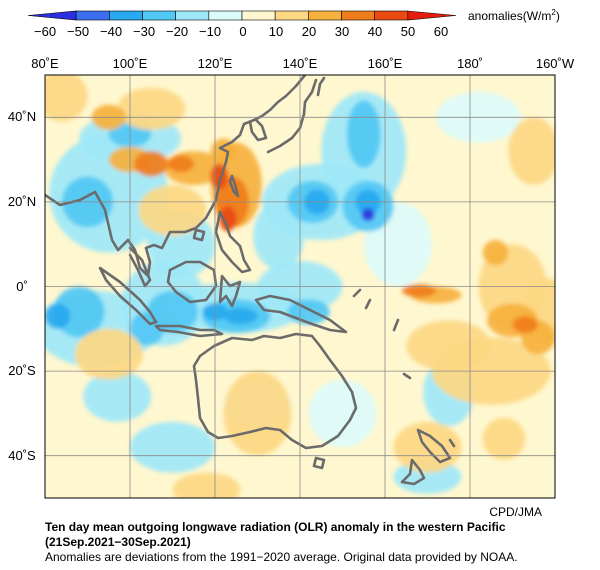  I want to click on lon-label: 100˚E, so click(130, 63).